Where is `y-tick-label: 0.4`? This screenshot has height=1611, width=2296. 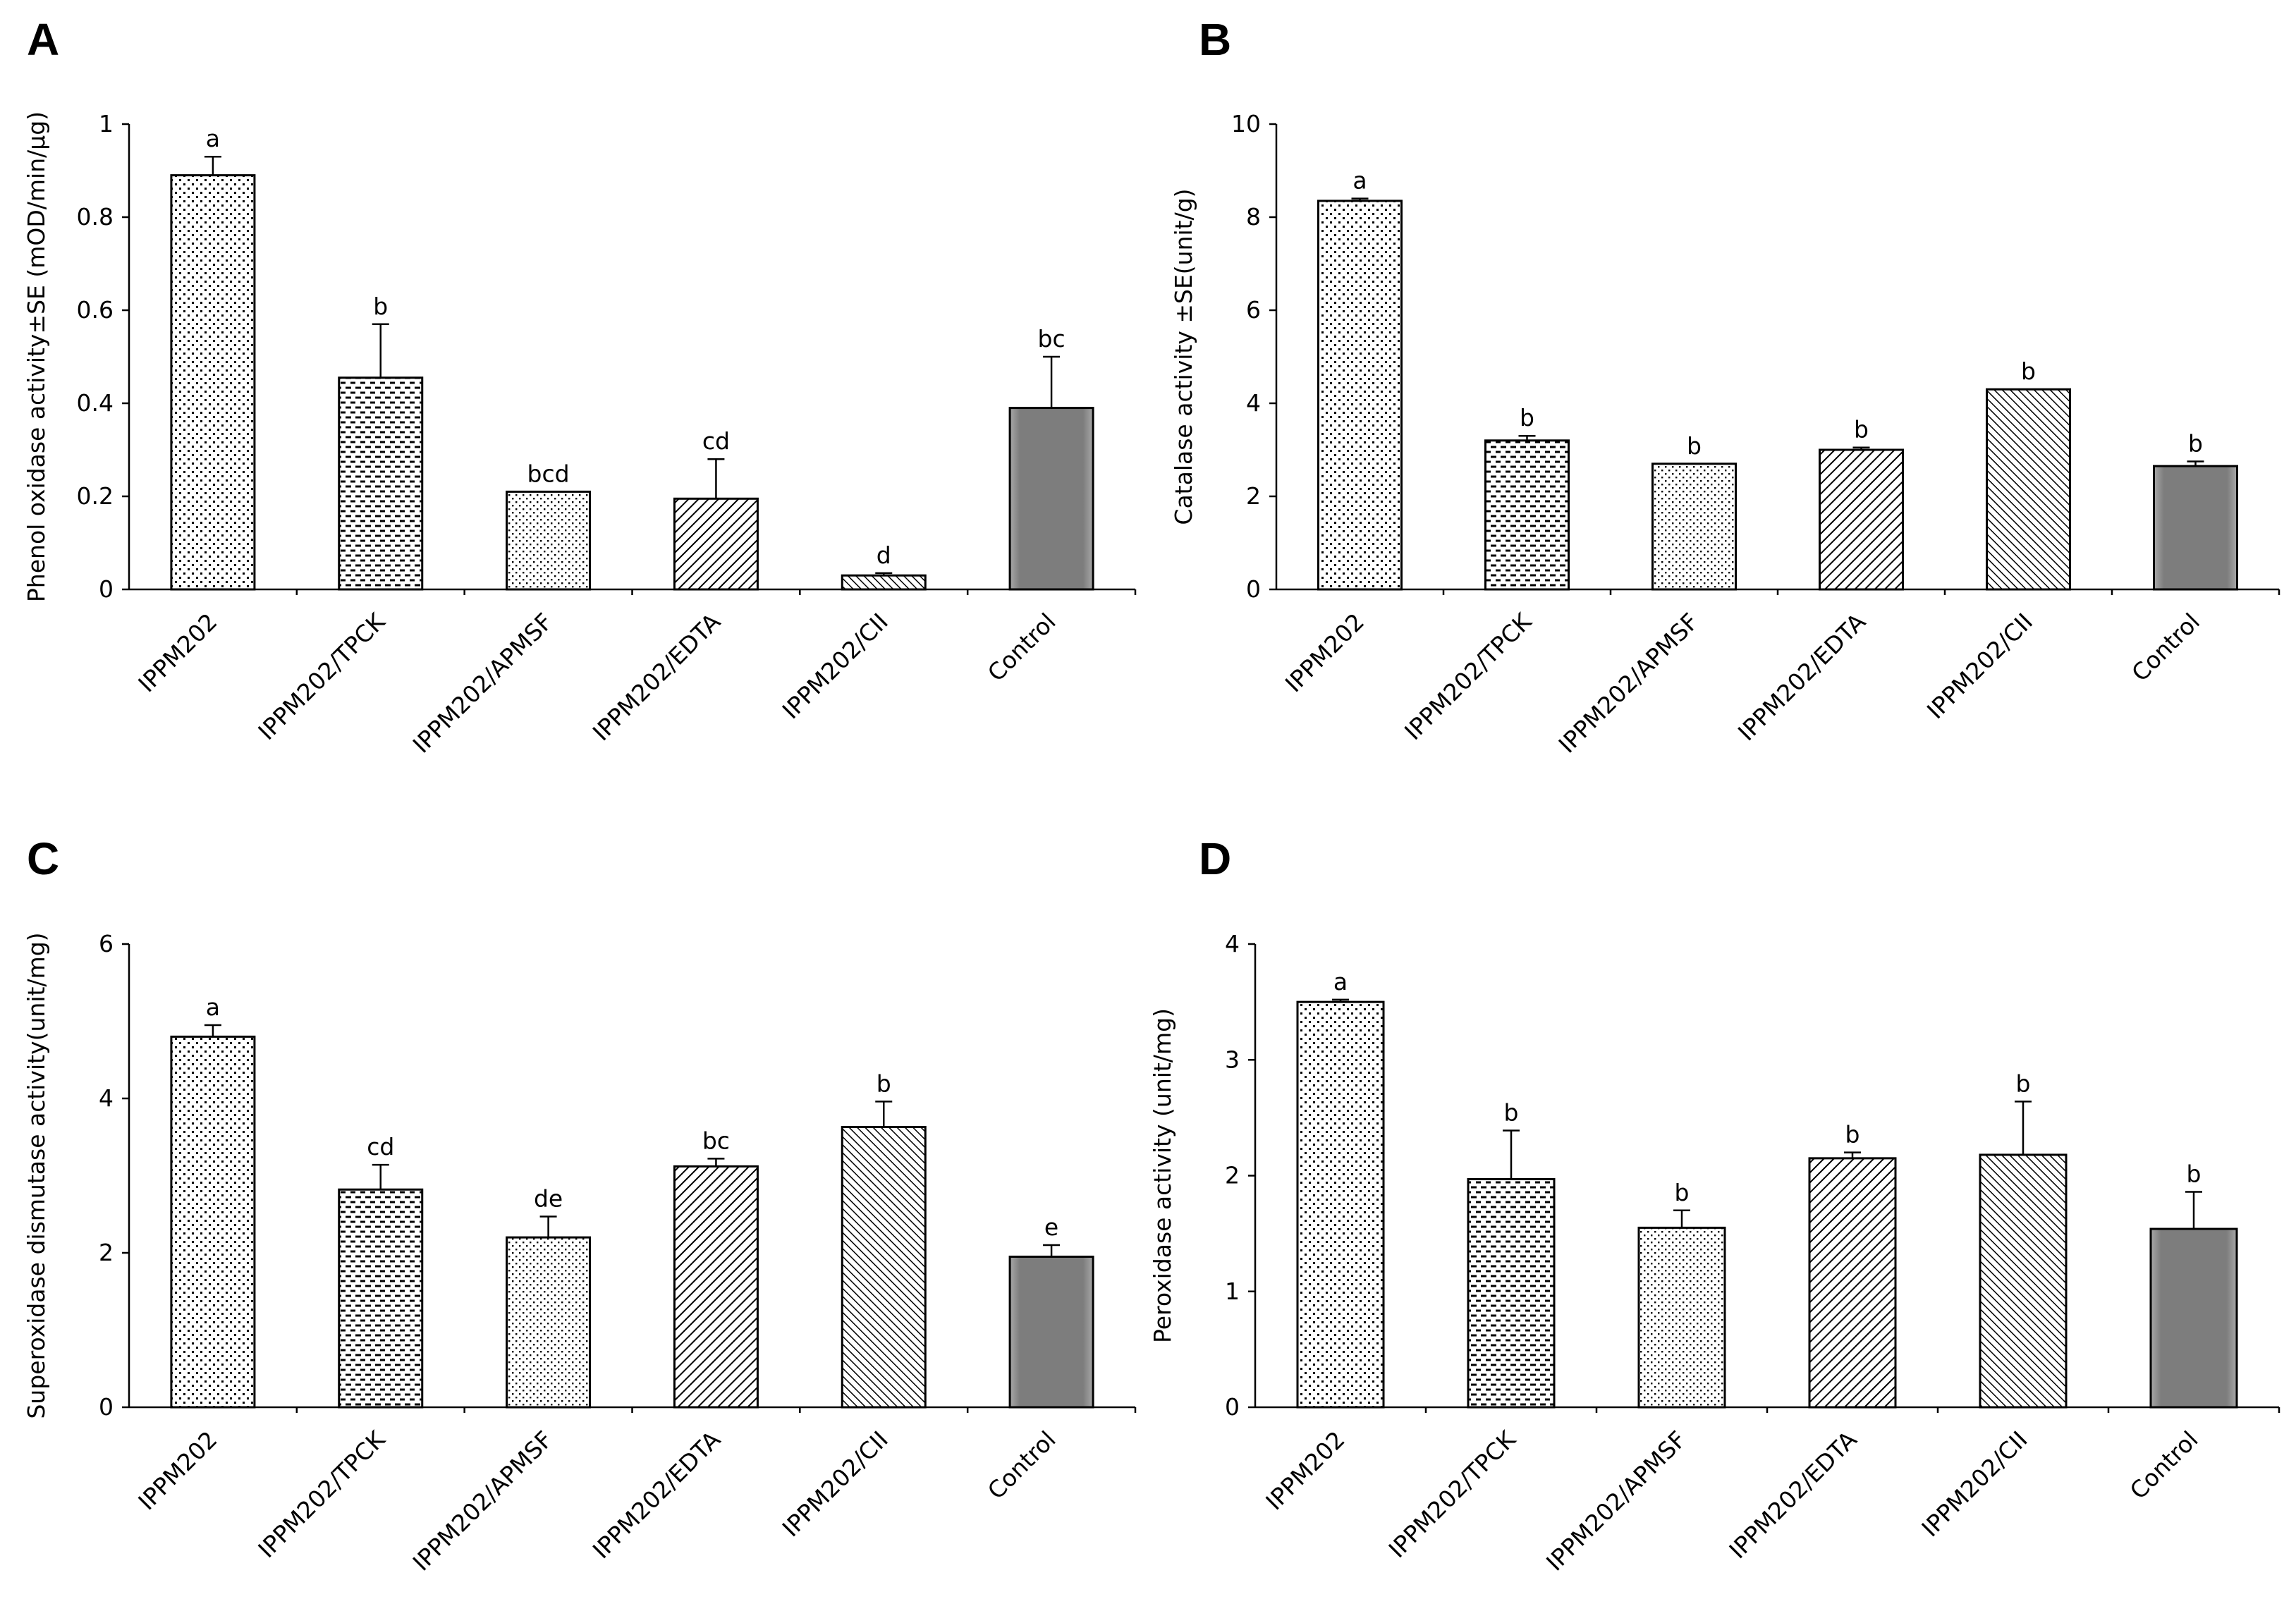
y-tick-label: 0.4 is located at coordinates (95, 403).